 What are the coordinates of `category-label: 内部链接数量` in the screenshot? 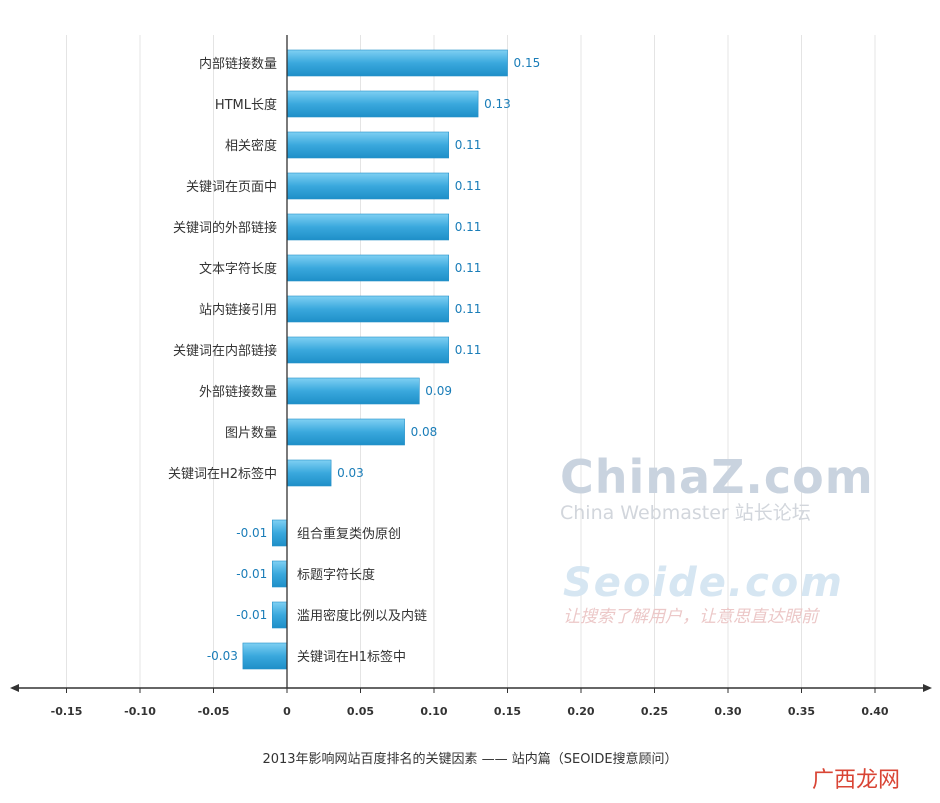 It's located at (238, 64).